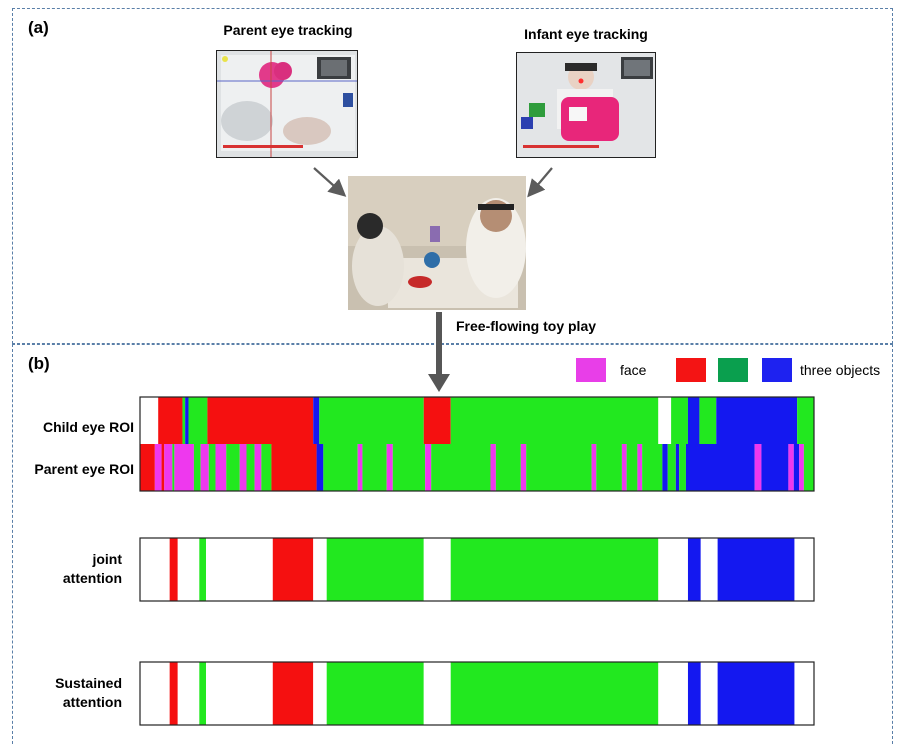 The width and height of the screenshot is (901, 744). What do you see at coordinates (633, 370) in the screenshot?
I see `legend-label-face: face` at bounding box center [633, 370].